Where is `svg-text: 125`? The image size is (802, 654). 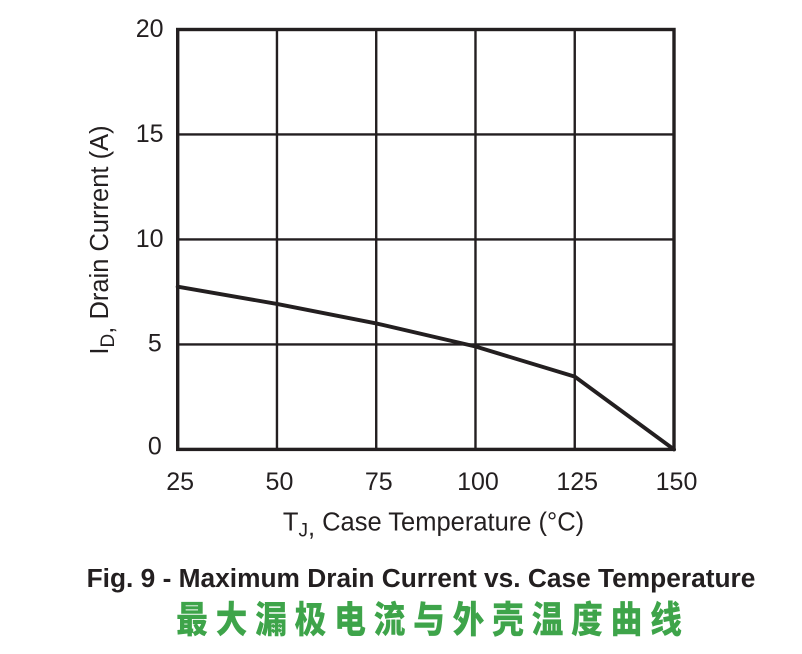 svg-text: 125 is located at coordinates (577, 482).